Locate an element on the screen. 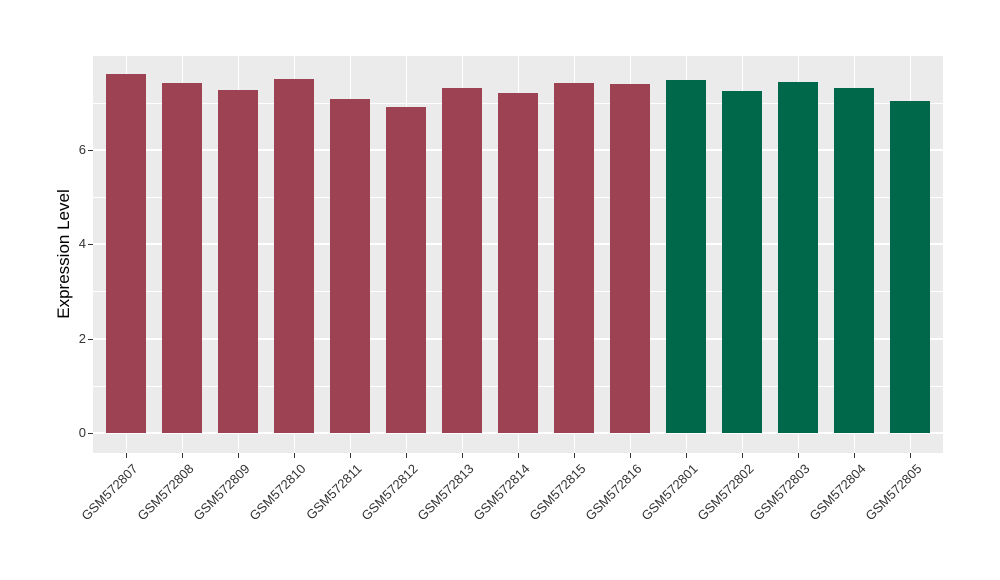 Image resolution: width=1000 pixels, height=580 pixels. x-tick-label: GSM572803 is located at coordinates (781, 492).